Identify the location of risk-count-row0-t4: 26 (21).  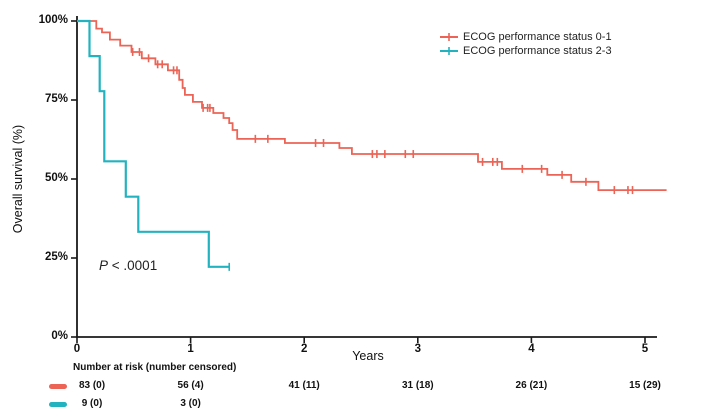
(531, 385).